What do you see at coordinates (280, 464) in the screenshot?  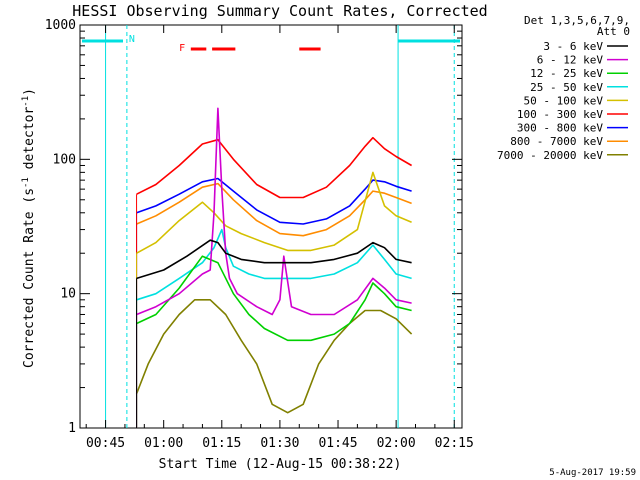 I see `x-axis-label: Start Time (12-Aug-15 00:38:22)` at bounding box center [280, 464].